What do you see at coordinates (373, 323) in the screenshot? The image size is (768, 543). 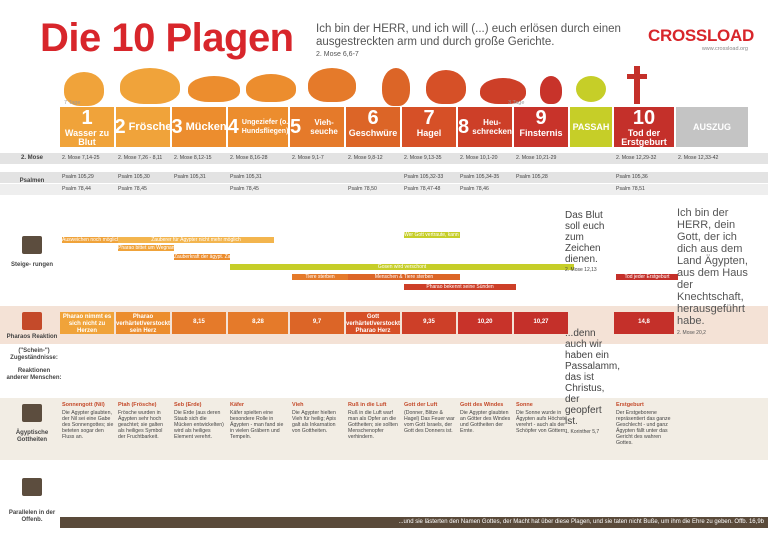 I see `pharao-cell: Gott verhärtet/verstockt Pharao Herz` at bounding box center [373, 323].